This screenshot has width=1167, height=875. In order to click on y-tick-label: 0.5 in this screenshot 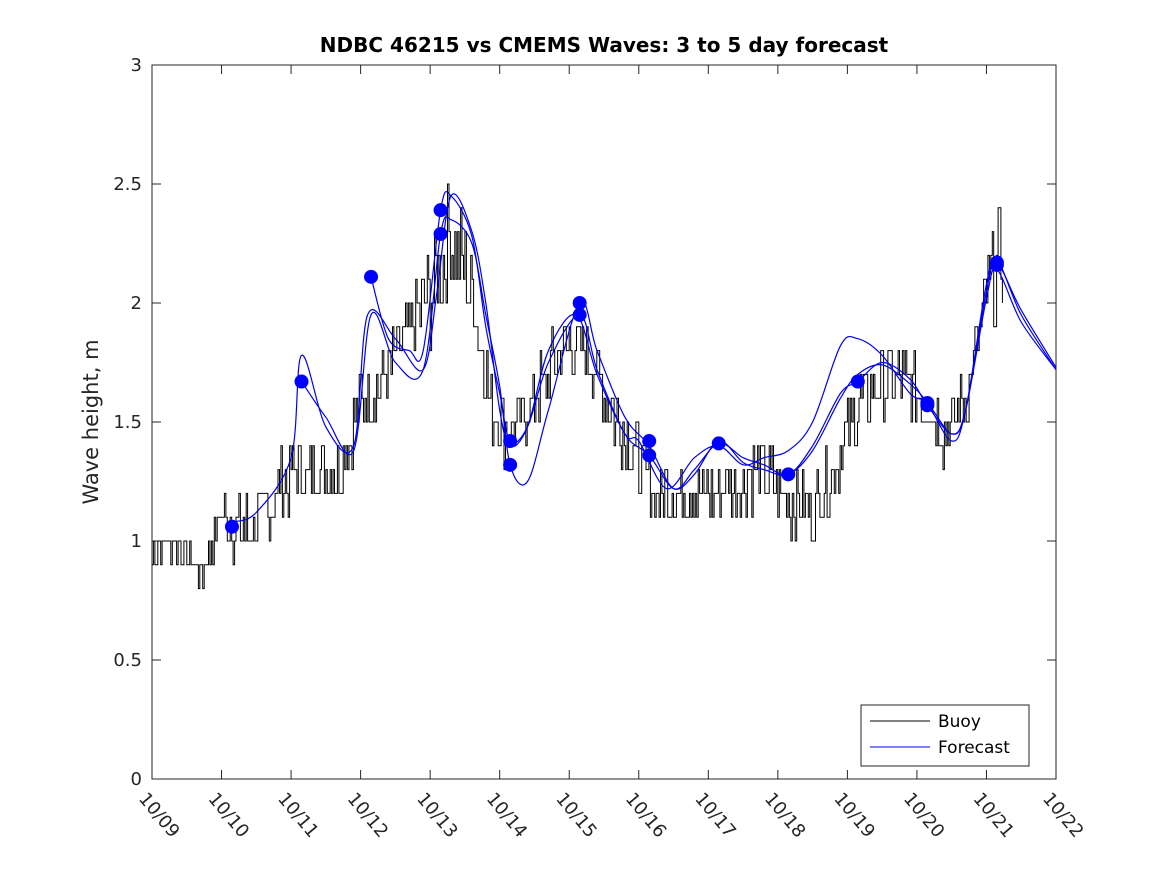, I will do `click(127, 660)`.